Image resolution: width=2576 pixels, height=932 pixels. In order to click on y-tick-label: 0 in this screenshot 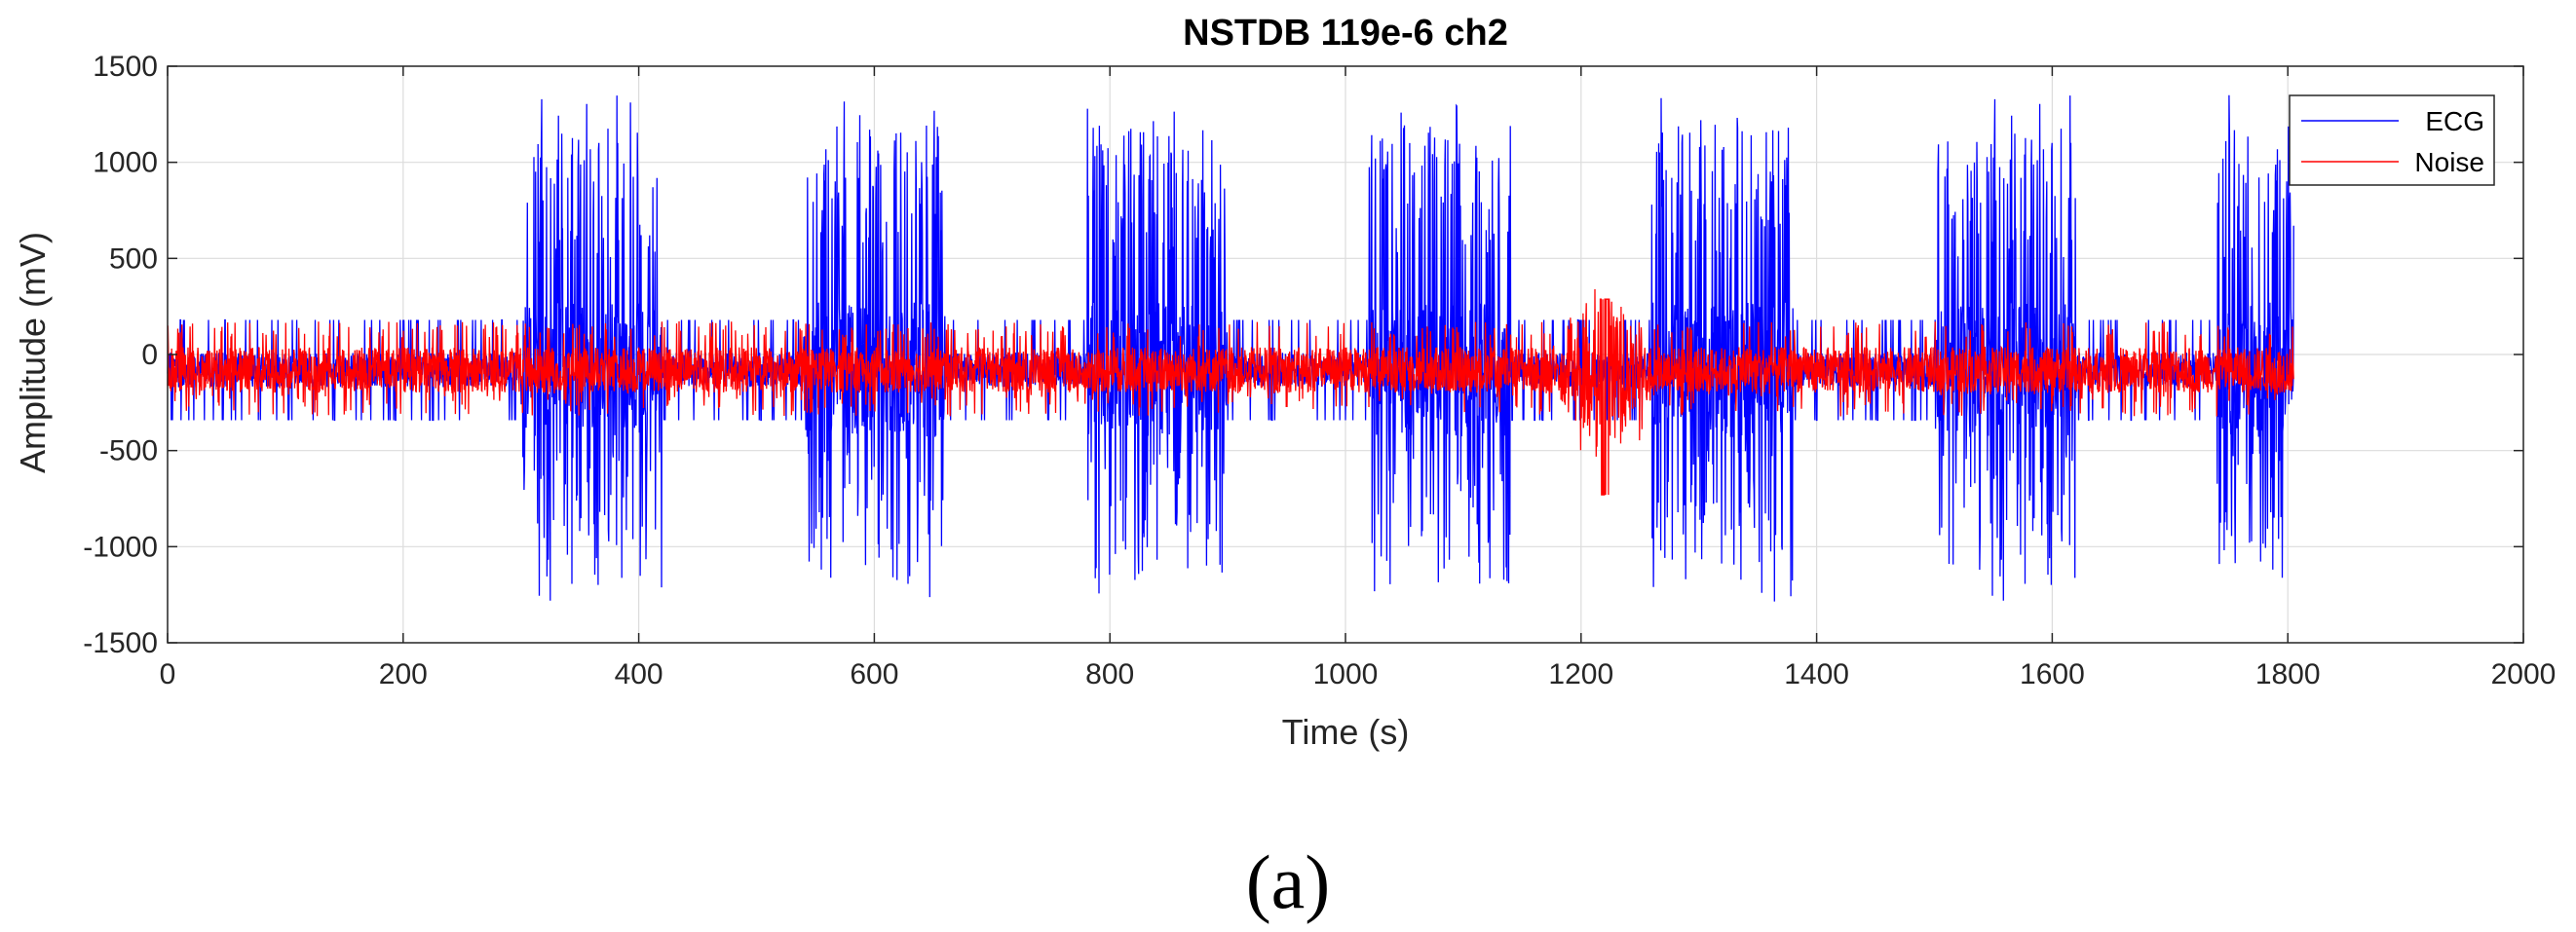, I will do `click(149, 355)`.